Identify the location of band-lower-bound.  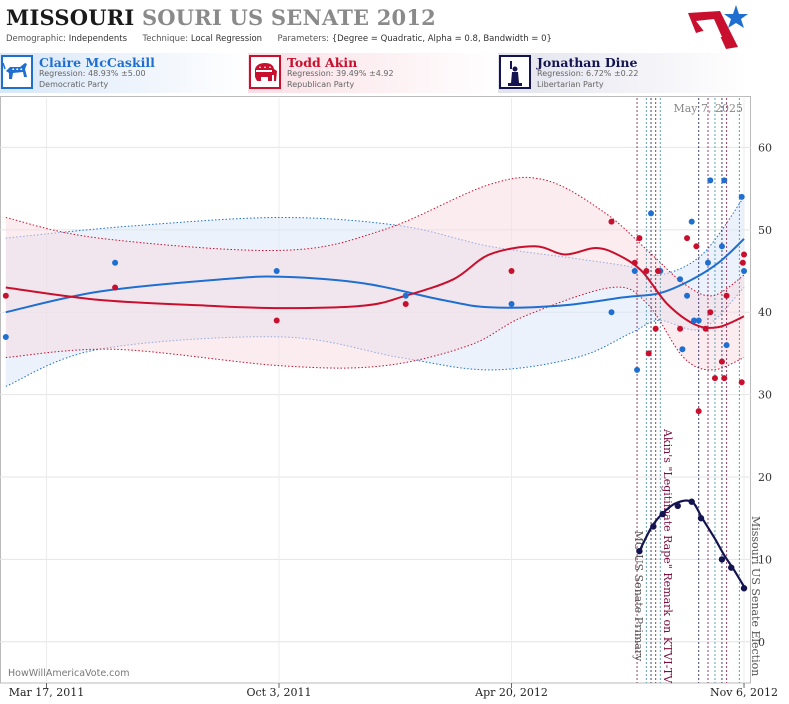
(375, 328).